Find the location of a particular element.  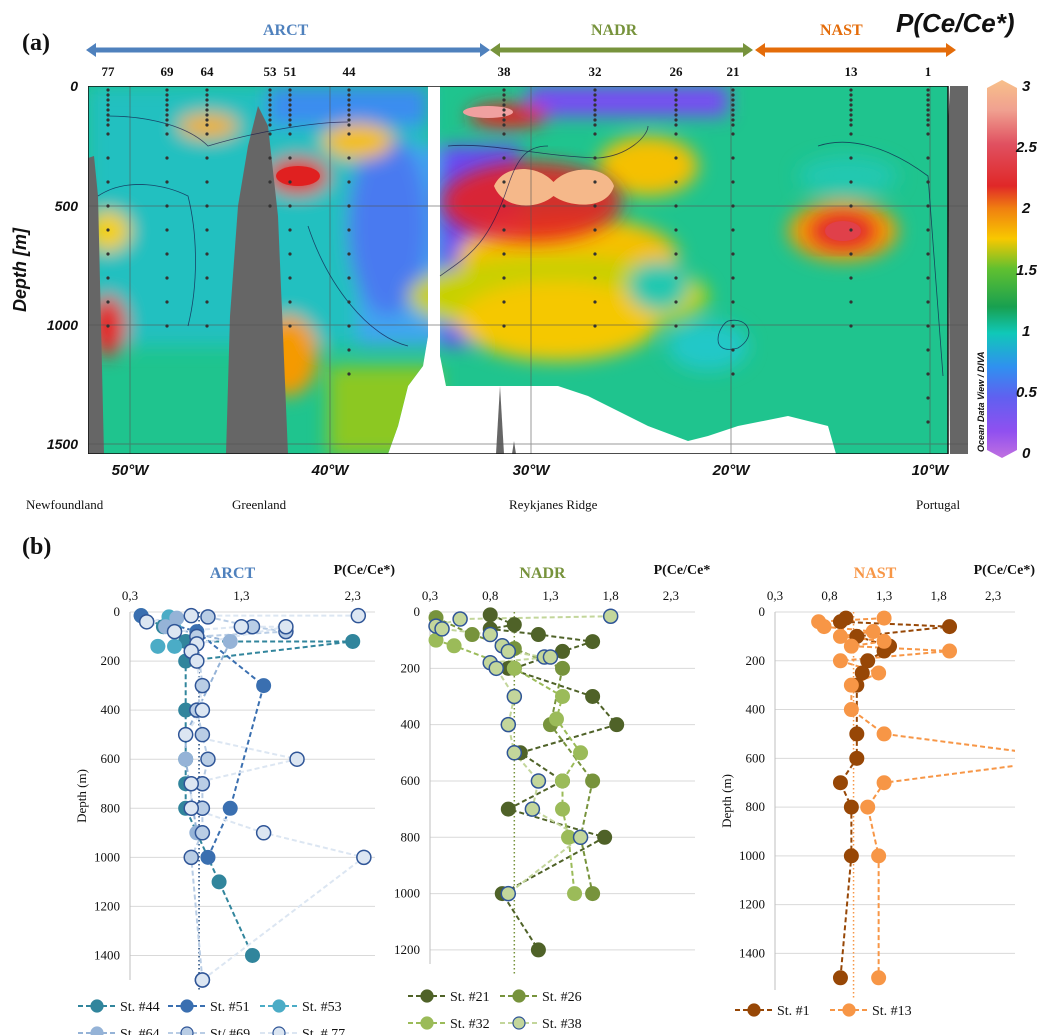

y-tick-label: 800 is located at coordinates (756, 806).